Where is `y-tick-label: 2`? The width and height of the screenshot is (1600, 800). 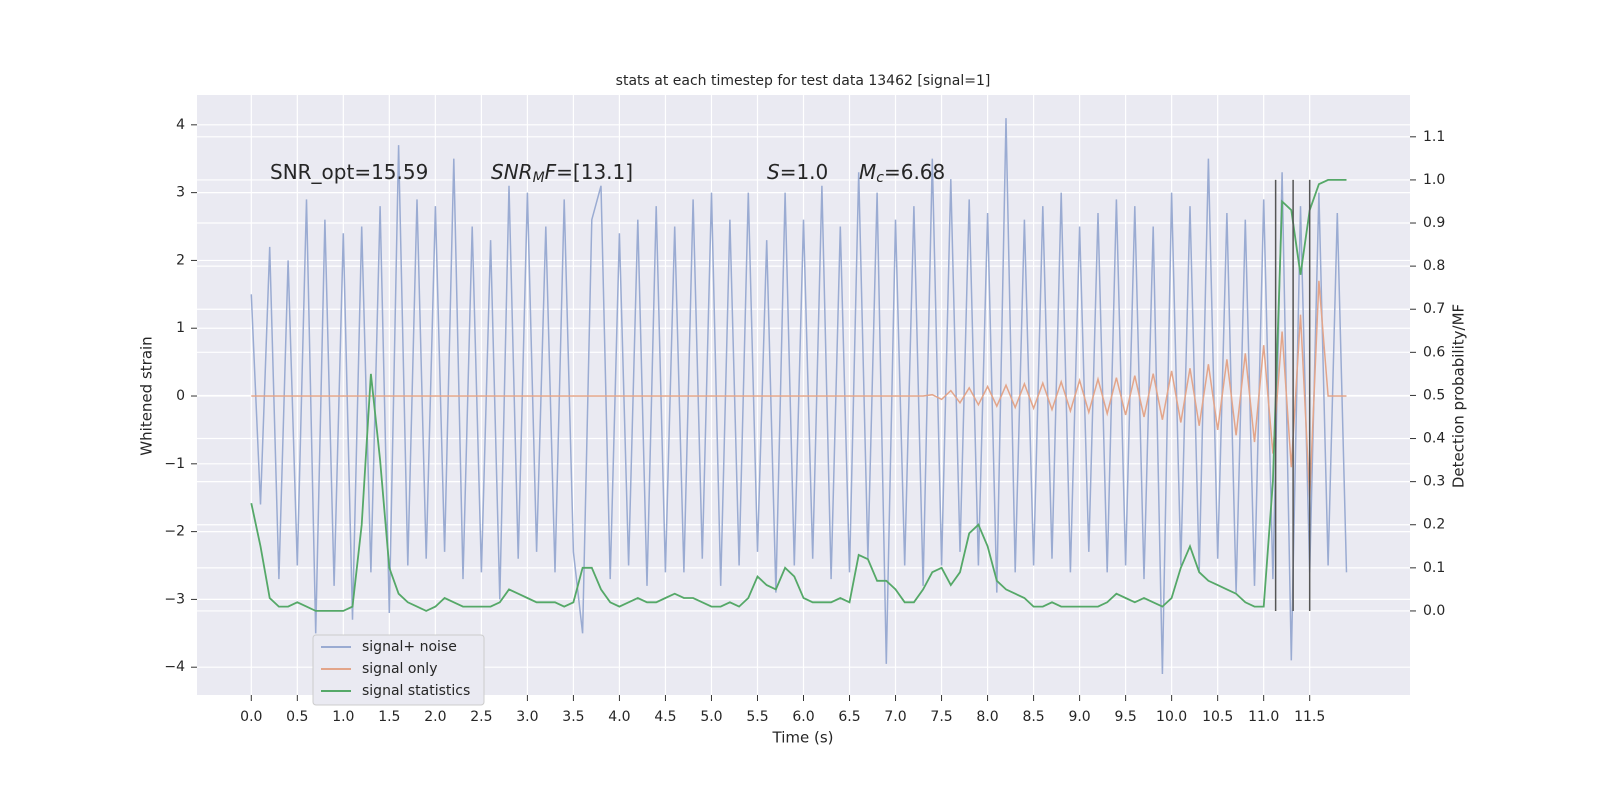
y-tick-label: 2 is located at coordinates (180, 260).